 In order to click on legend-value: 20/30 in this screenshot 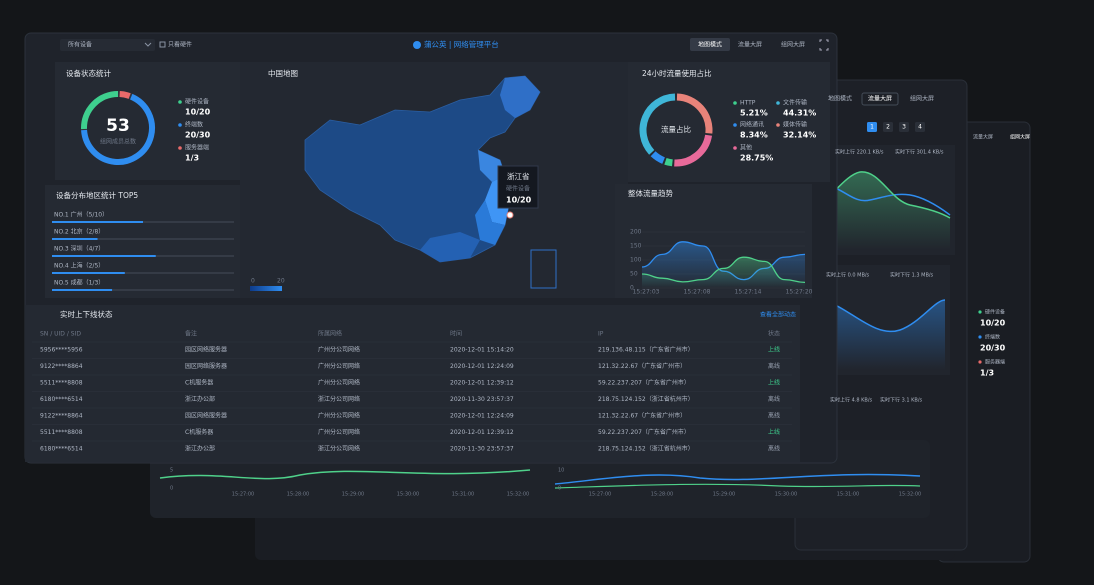, I will do `click(198, 135)`.